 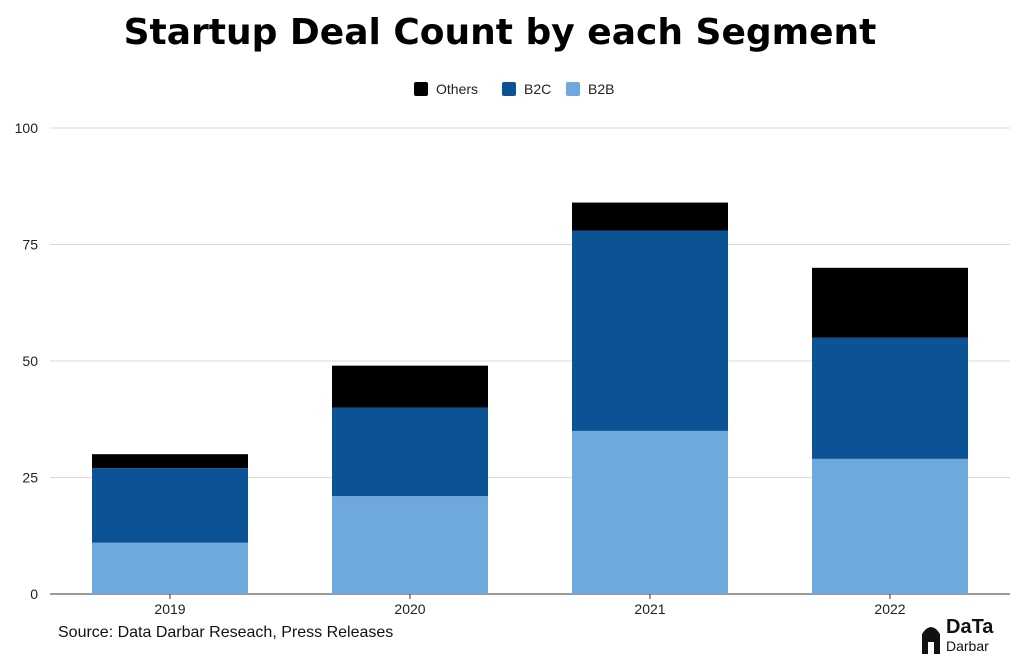 I want to click on logo-line2: Darbar, so click(x=967, y=646).